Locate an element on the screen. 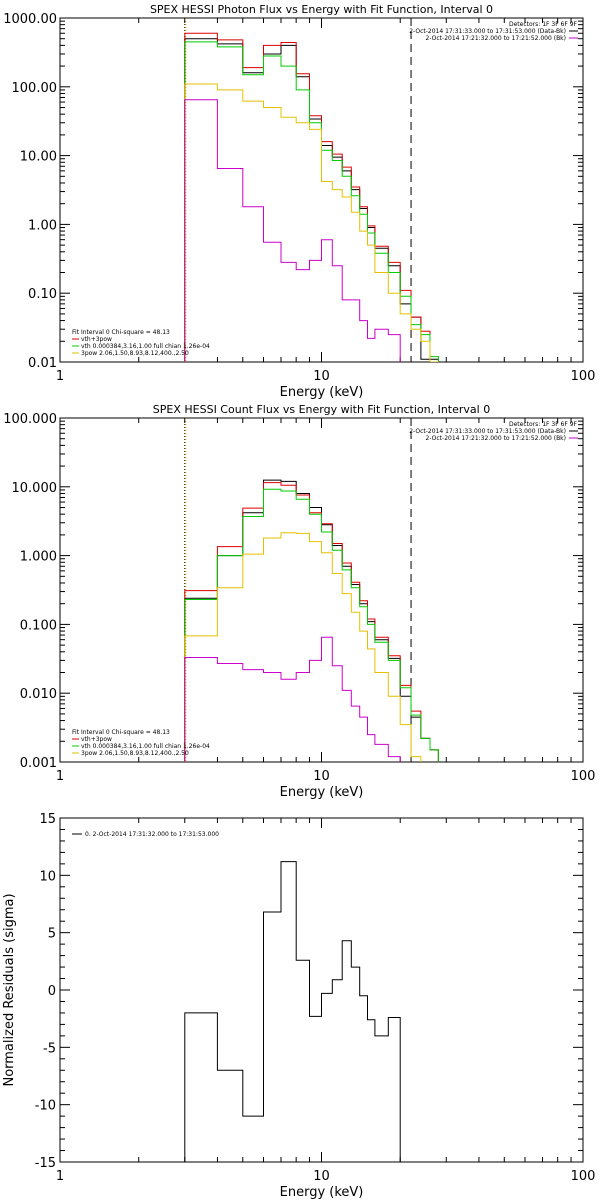 Image resolution: width=600 pixels, height=1200 pixels. y-tick-label: 1000.00 is located at coordinates (30, 19).